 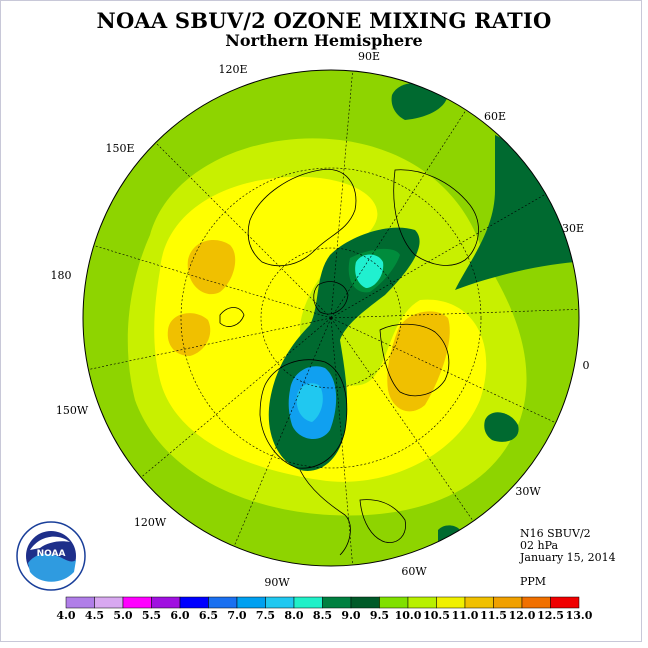 I want to click on longitude-label: 60E, so click(x=495, y=116).